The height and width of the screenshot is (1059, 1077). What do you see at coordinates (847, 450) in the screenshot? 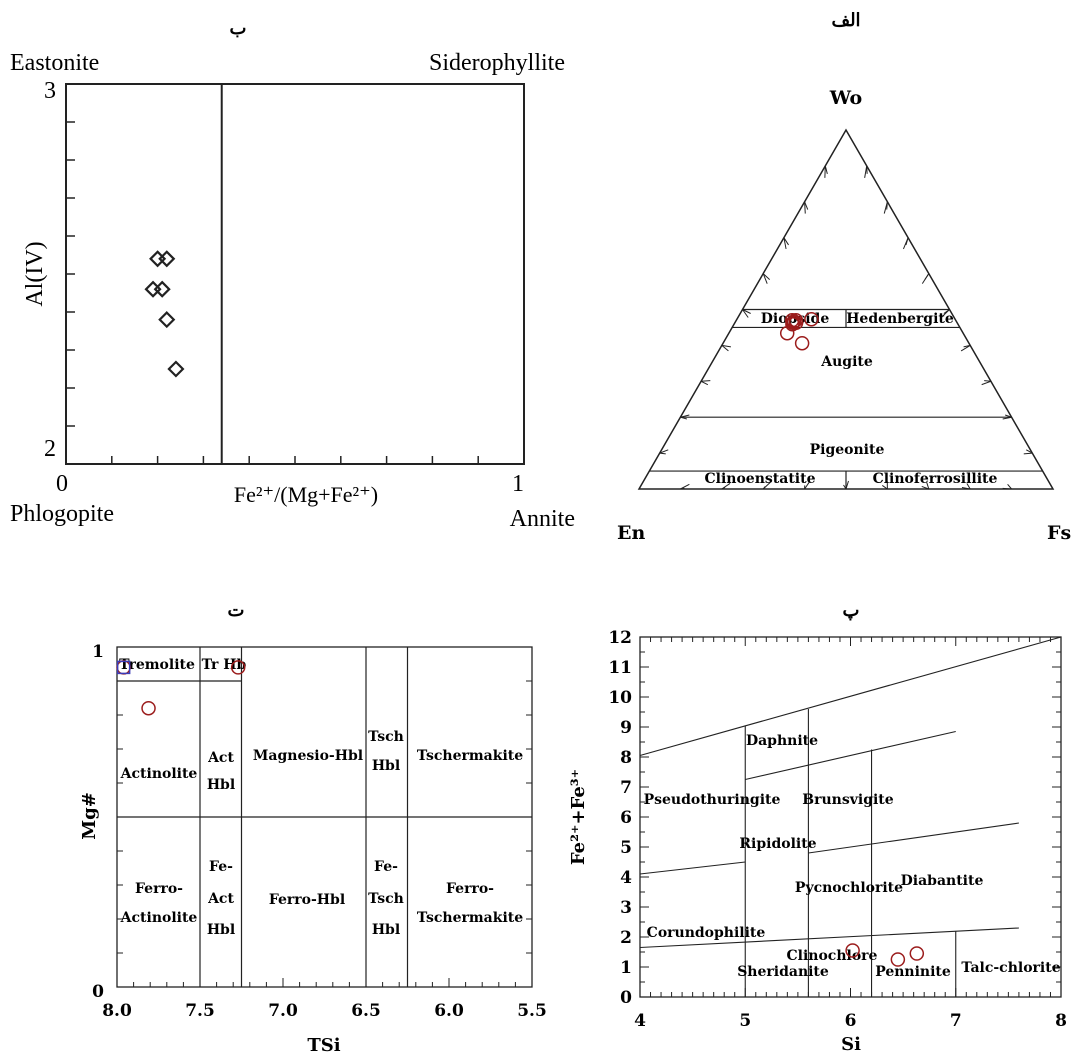
I see `field-label-pigeonite: Pigeonite` at bounding box center [847, 450].